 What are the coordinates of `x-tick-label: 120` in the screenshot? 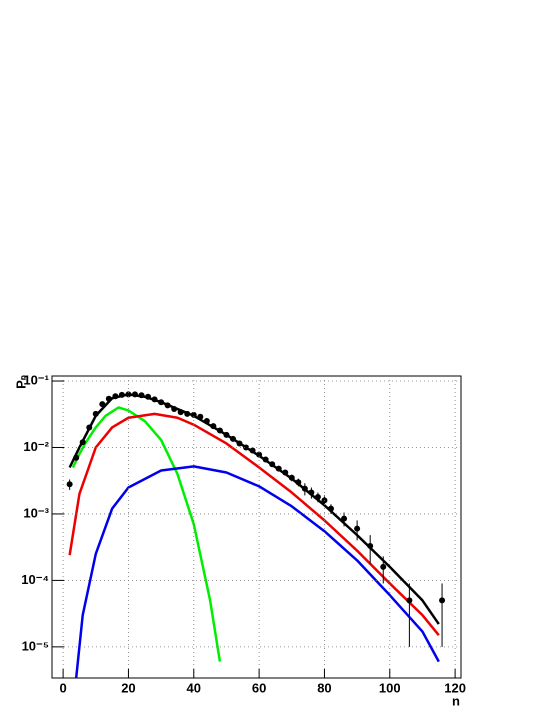 It's located at (455, 687).